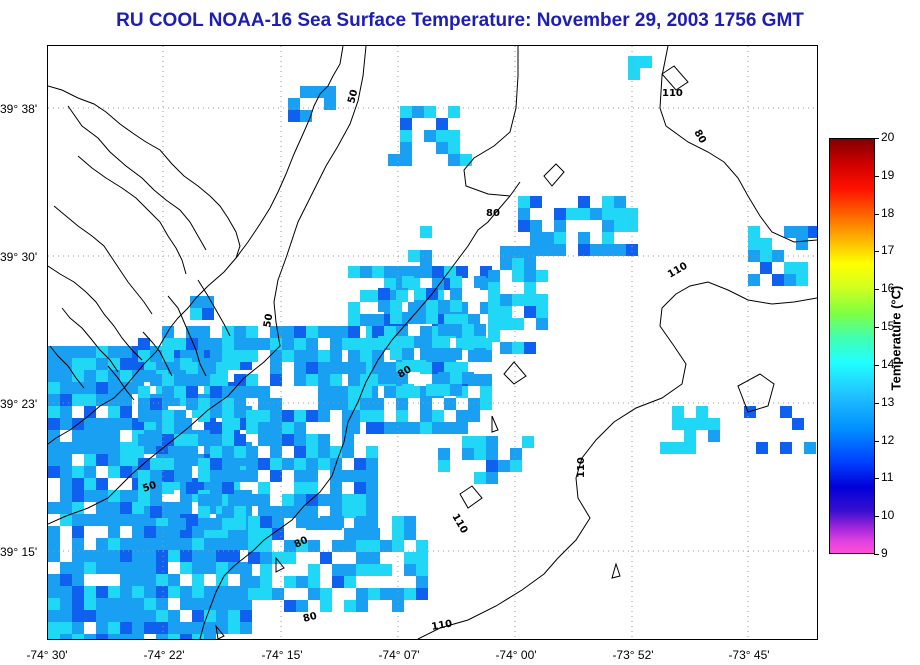 Image resolution: width=920 pixels, height=665 pixels. I want to click on contour-label: 110, so click(672, 93).